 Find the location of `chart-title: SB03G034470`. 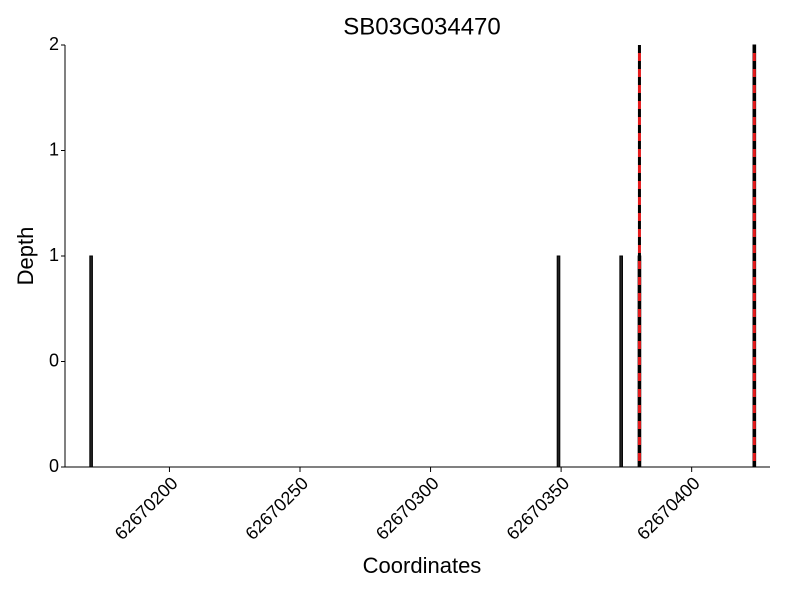

chart-title: SB03G034470 is located at coordinates (421, 26).